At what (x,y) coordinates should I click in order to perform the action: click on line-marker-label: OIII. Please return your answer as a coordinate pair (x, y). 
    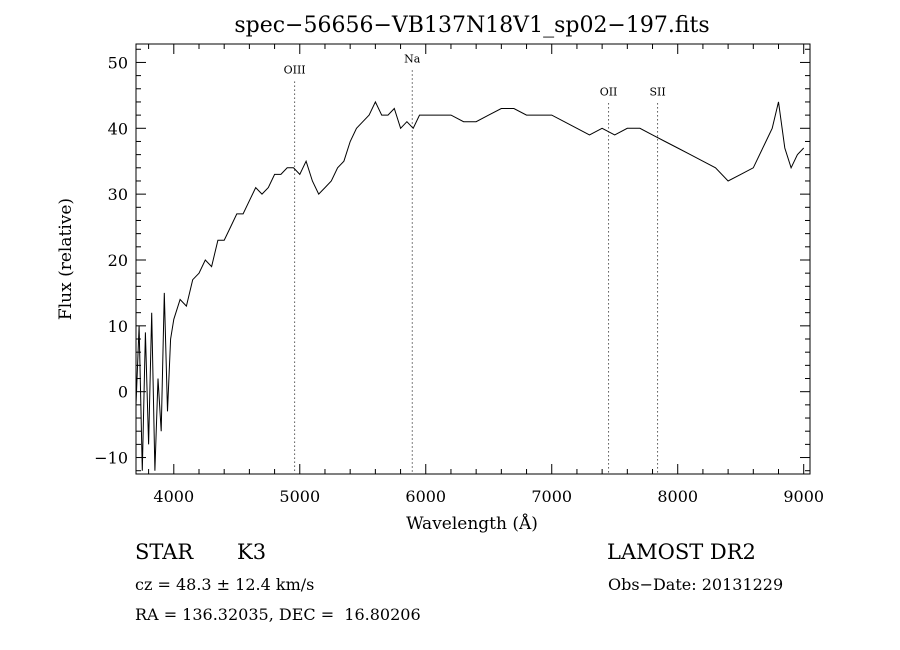
    Looking at the image, I should click on (295, 70).